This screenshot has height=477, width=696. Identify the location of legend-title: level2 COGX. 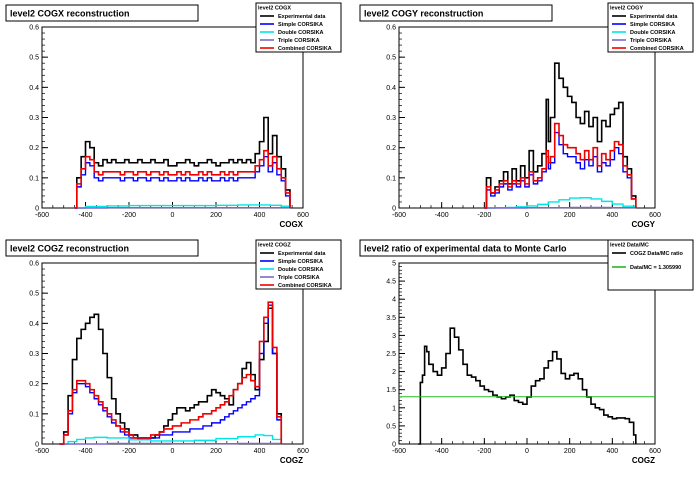
(274, 9).